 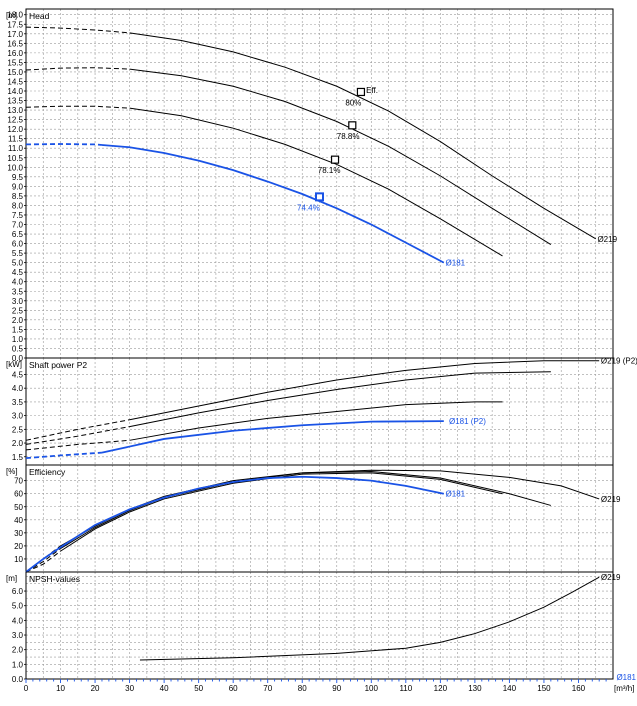 I want to click on y-tick-label: 8.0, so click(x=18, y=205).